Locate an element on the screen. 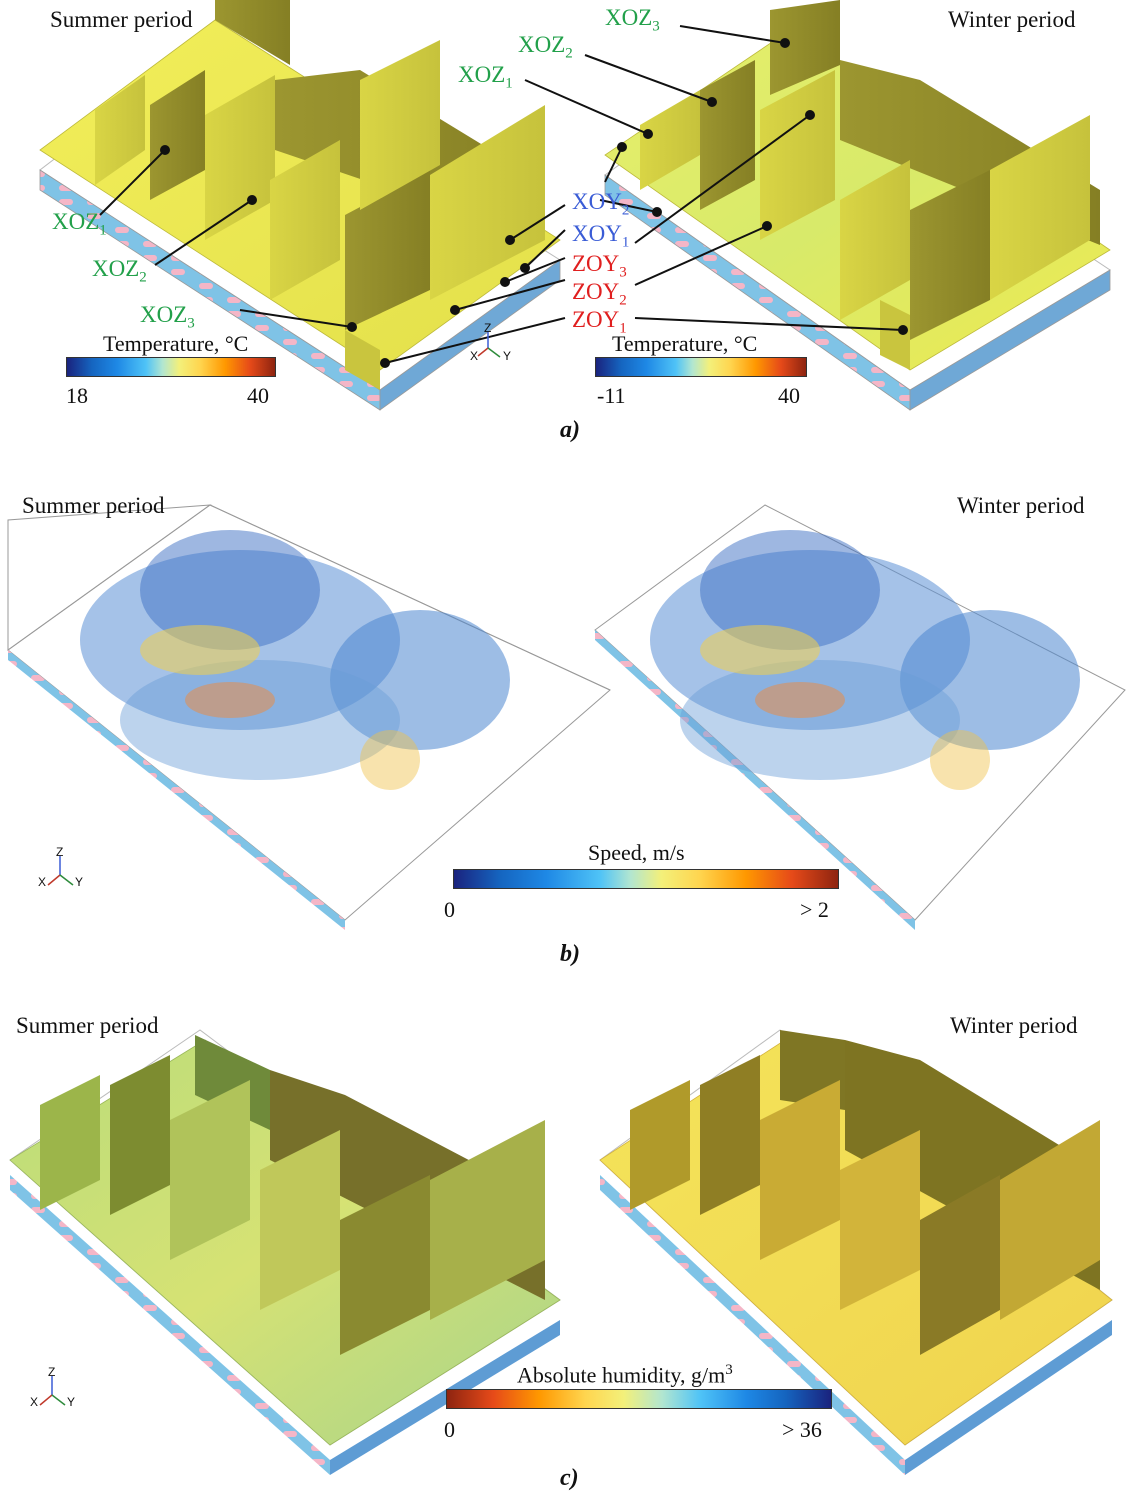 The width and height of the screenshot is (1142, 1497). colorbar-a-right is located at coordinates (701, 367).